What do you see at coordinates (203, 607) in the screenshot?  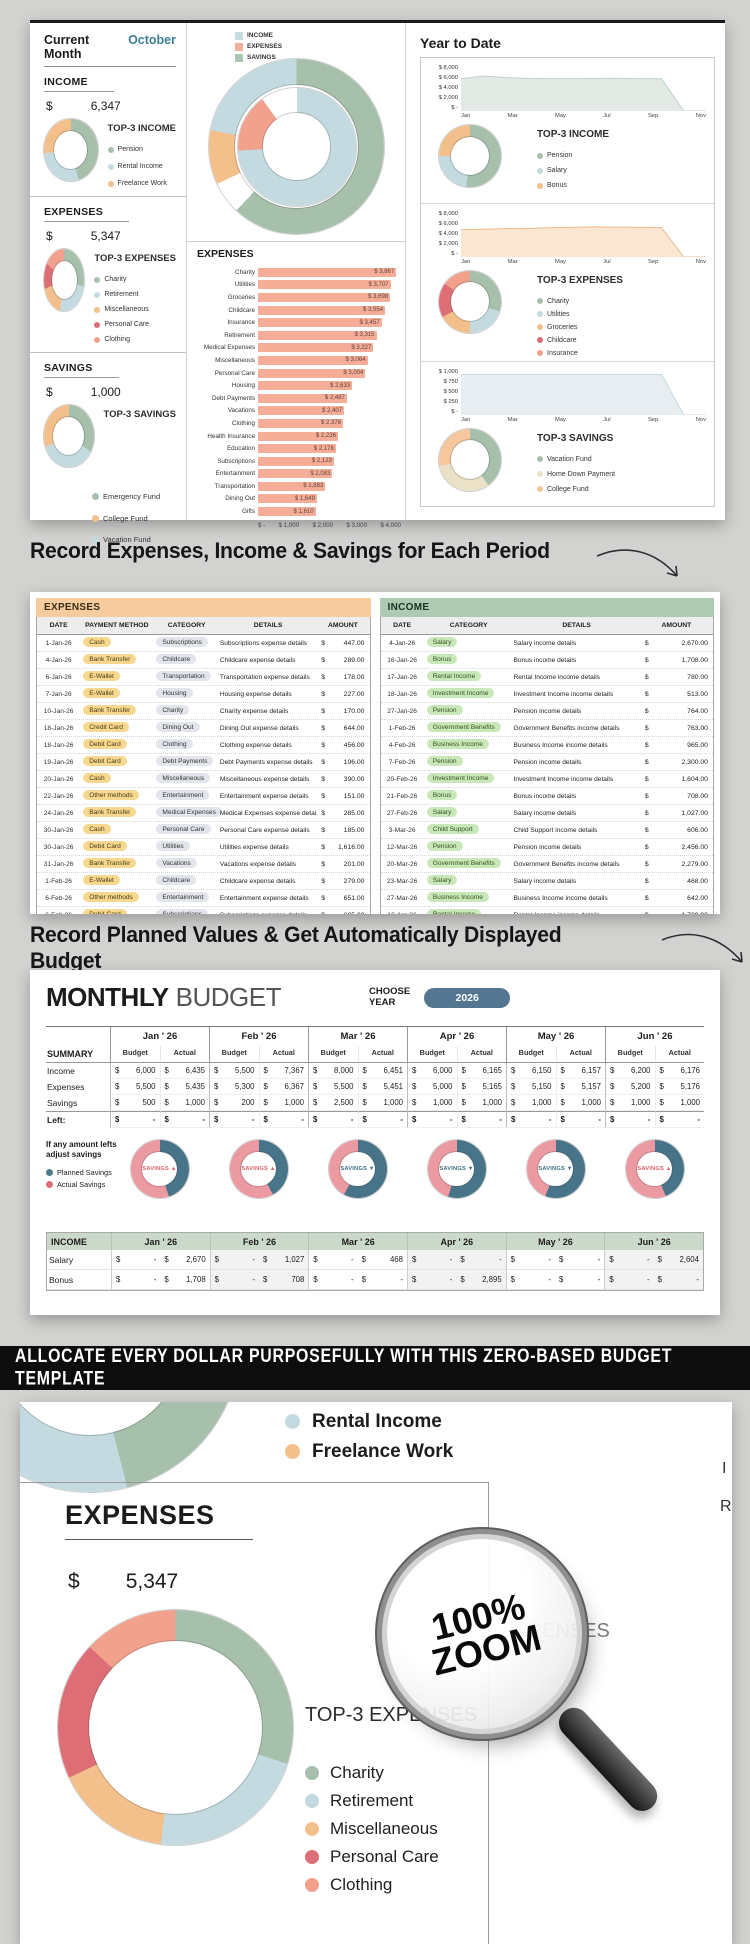 I see `expenses-table-title: EXPENSES` at bounding box center [203, 607].